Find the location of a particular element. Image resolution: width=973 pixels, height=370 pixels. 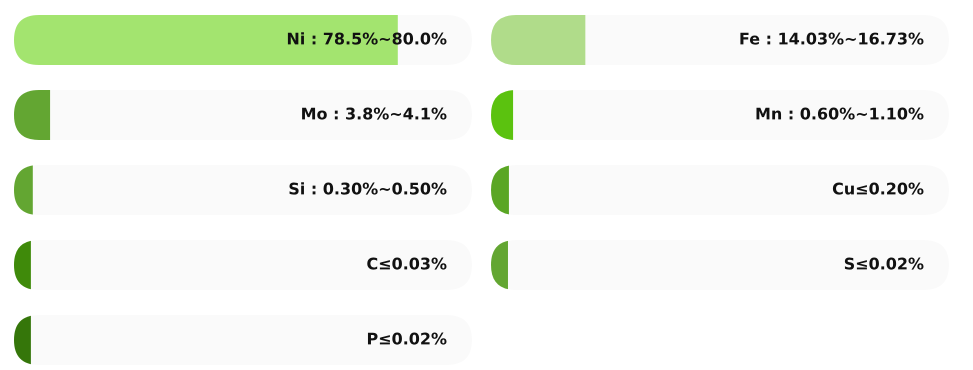

y-tick-label: Cu≤0.20% is located at coordinates (878, 188).